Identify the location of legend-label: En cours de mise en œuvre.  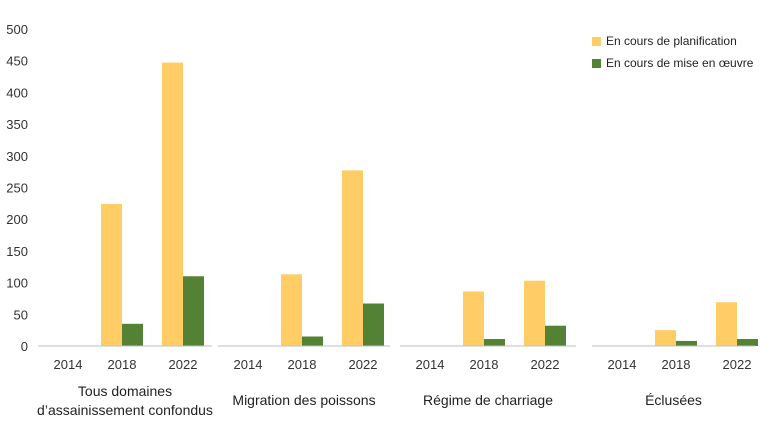
(680, 63).